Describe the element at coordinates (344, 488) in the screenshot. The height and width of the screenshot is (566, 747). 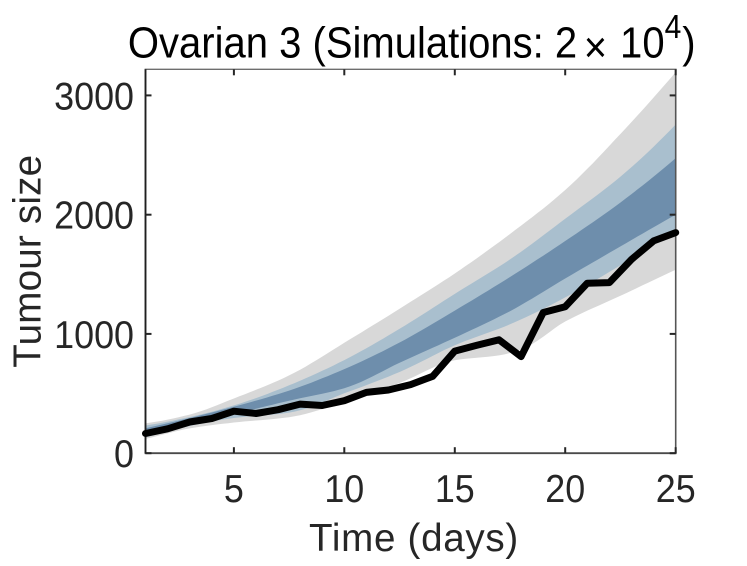
I see `svg-text: 10` at that location.